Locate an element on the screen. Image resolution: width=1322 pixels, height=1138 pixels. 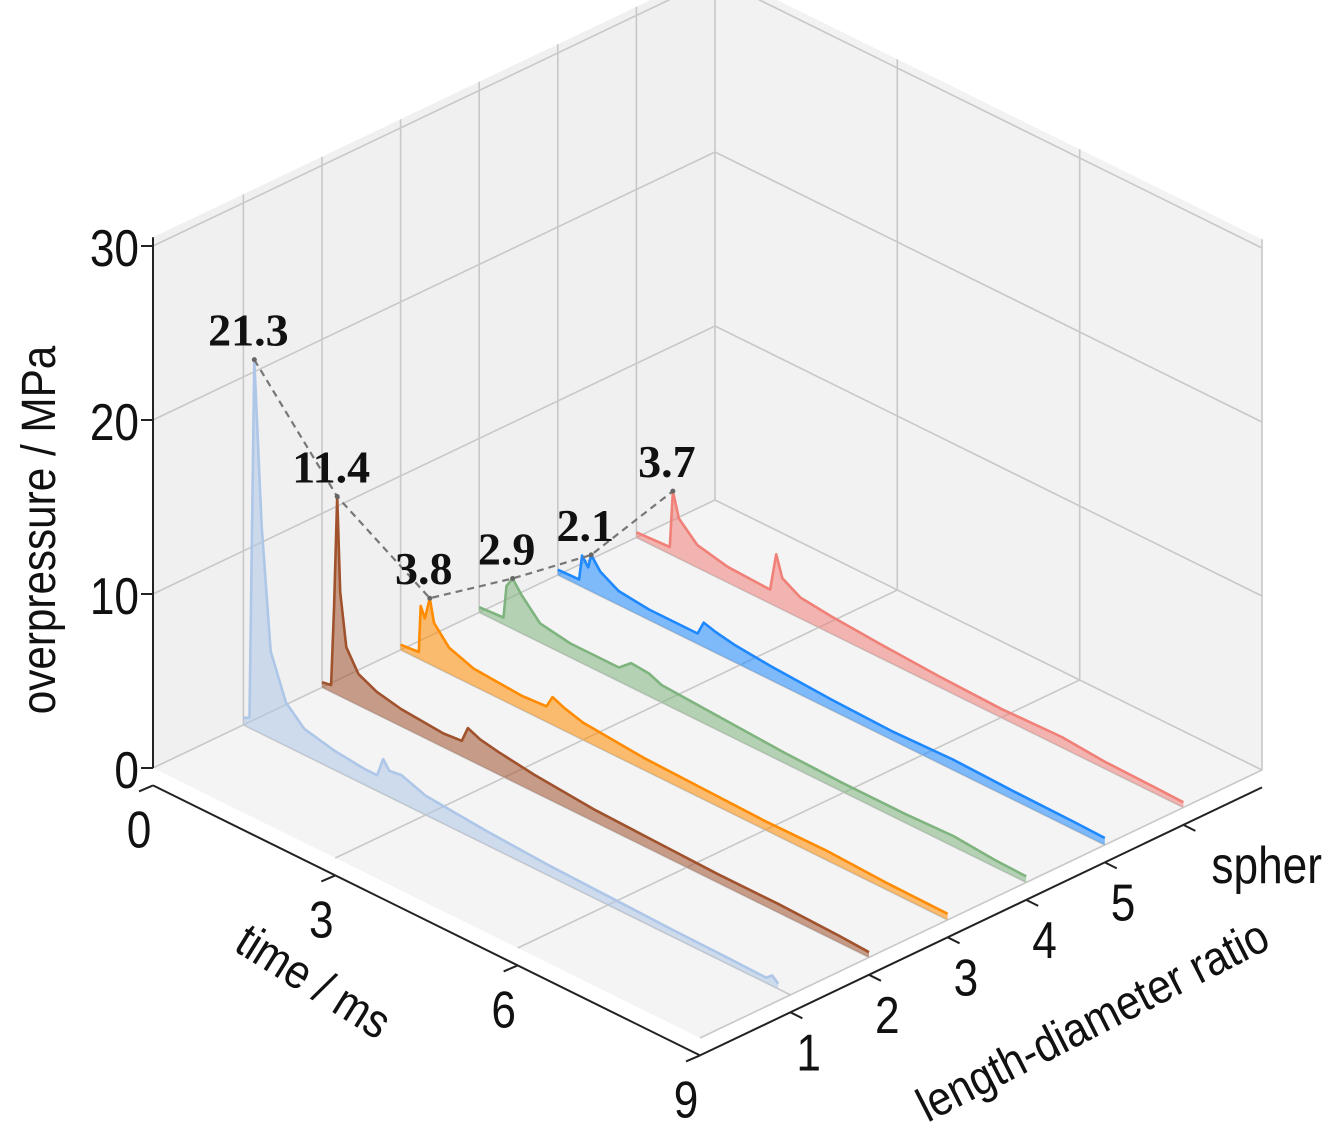
x-tick-label: 0 is located at coordinates (139, 830).